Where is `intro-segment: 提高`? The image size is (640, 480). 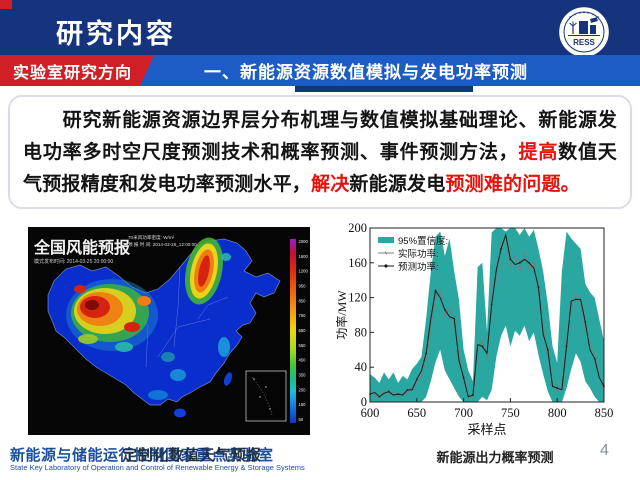 intro-segment: 提高 is located at coordinates (538, 152).